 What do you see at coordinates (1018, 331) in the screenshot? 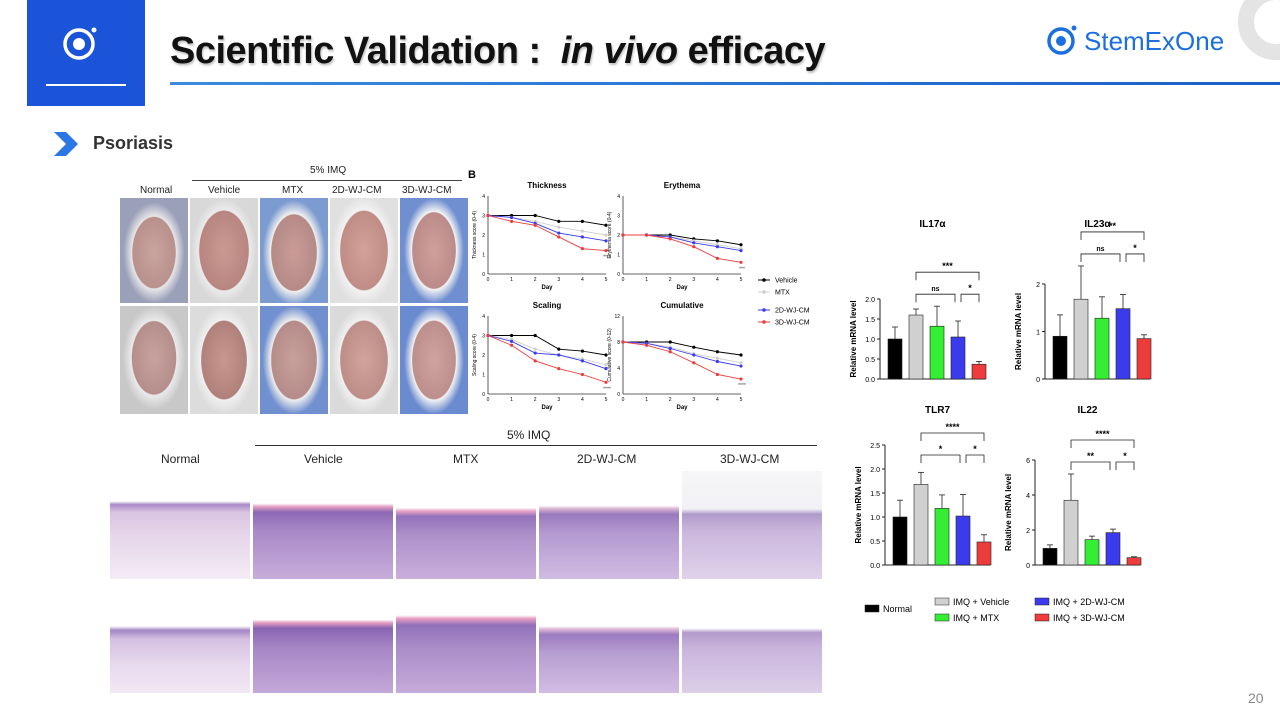
I see `y-axis-label: Relative mRNA level` at bounding box center [1018, 331].